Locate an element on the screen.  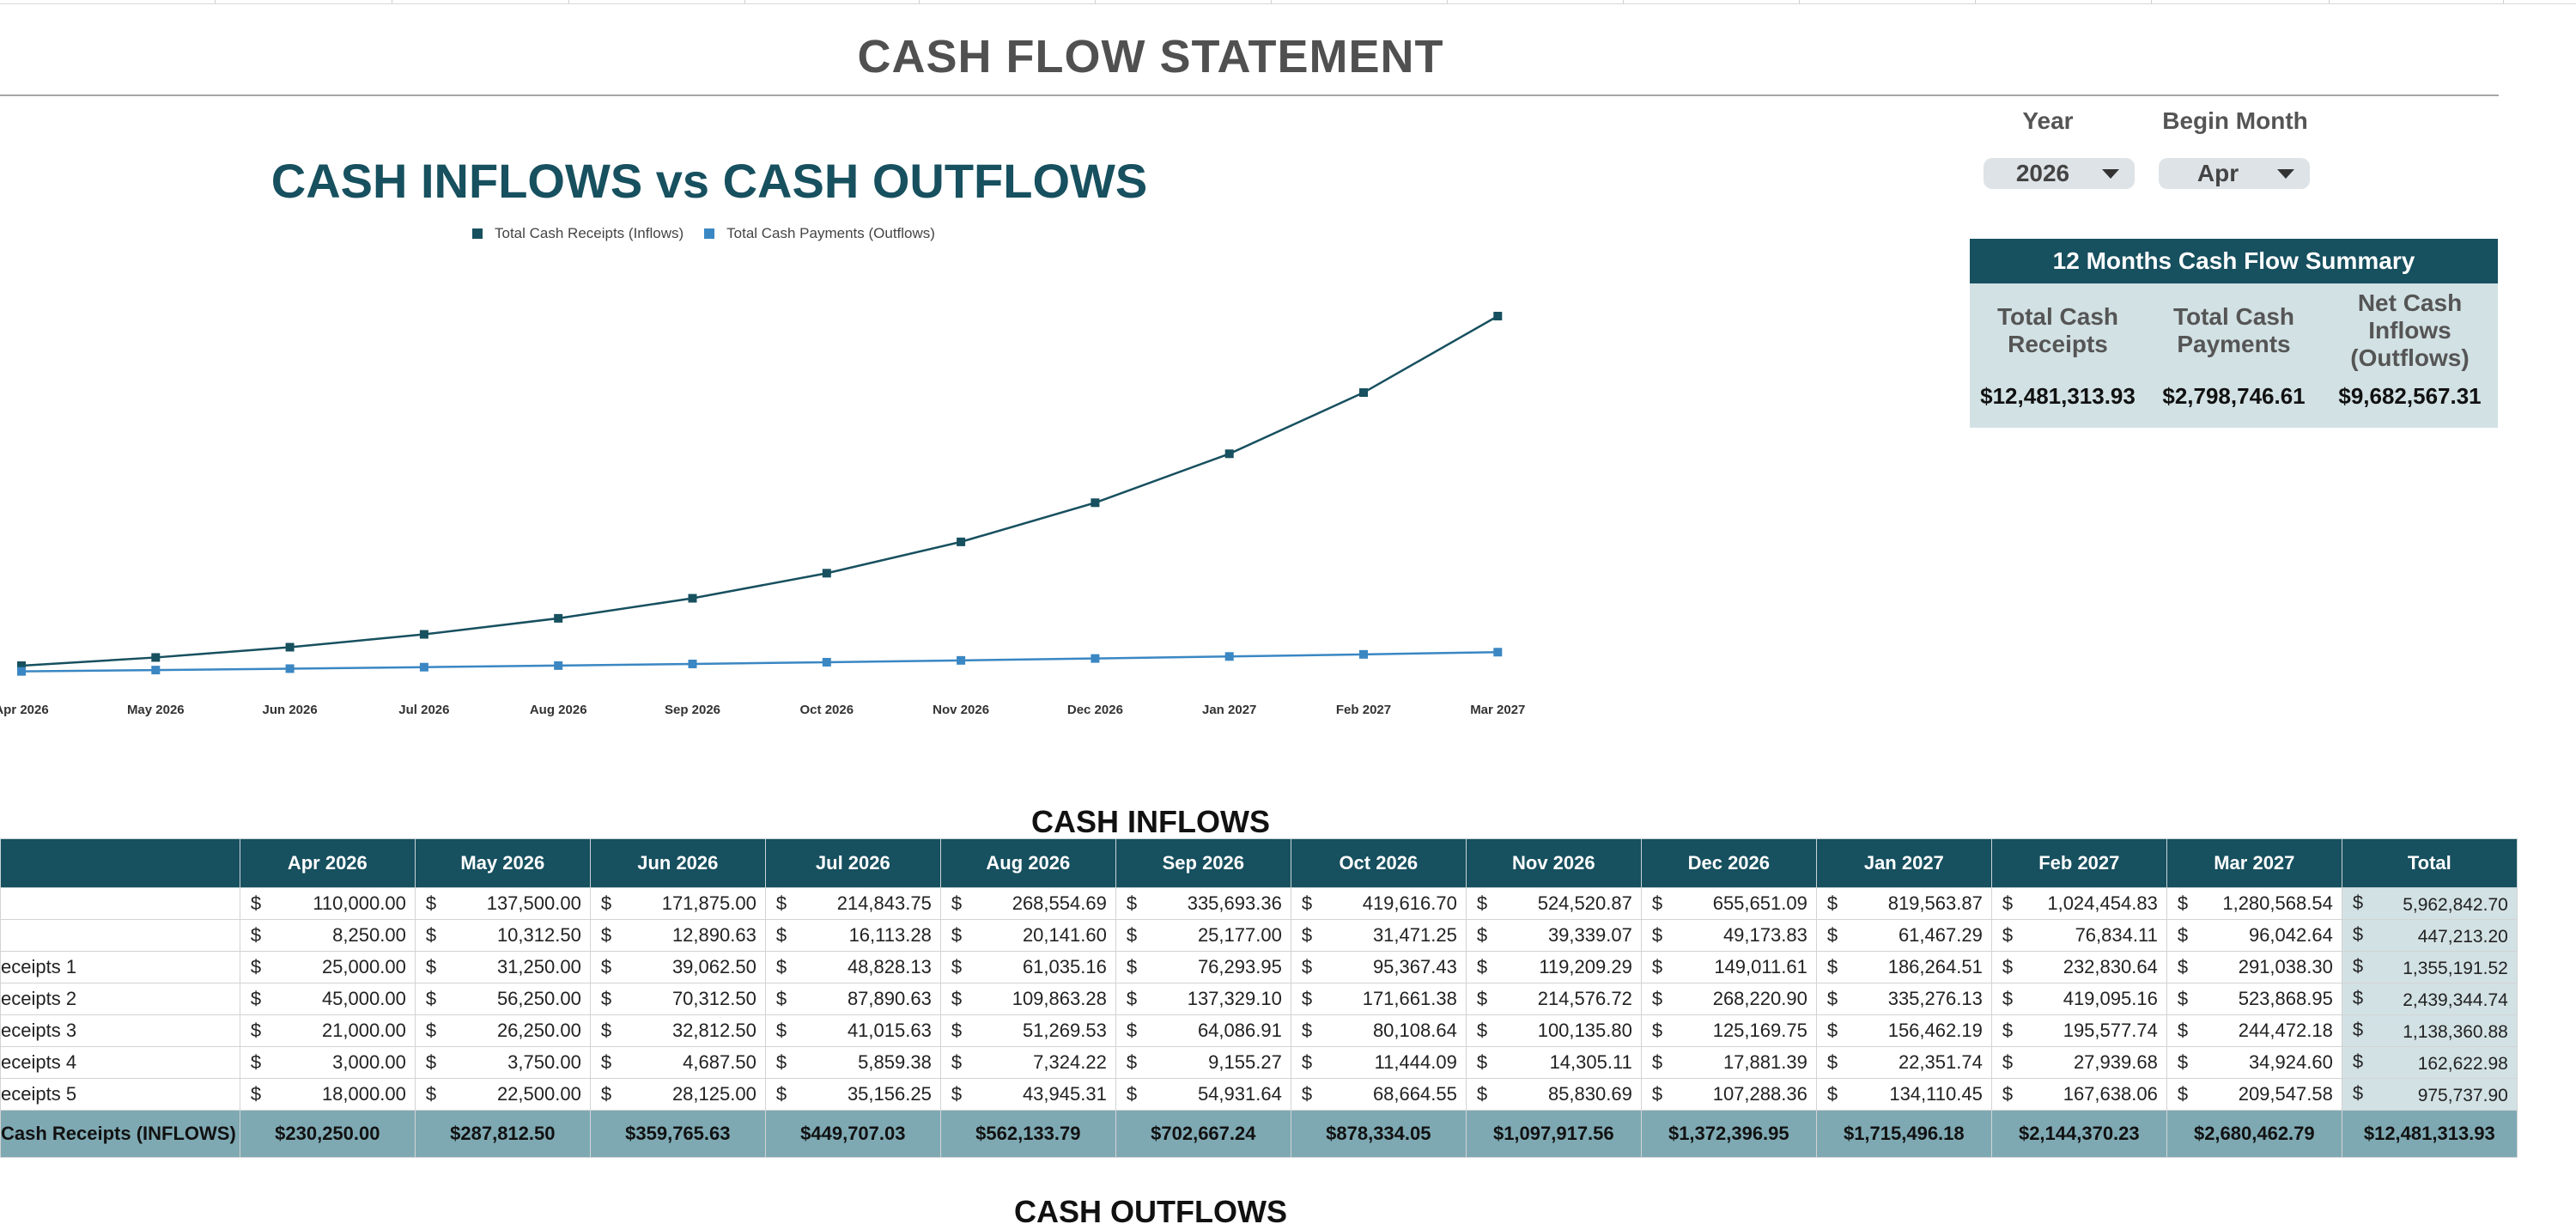
amount-cell: $22,351.74 is located at coordinates (1903, 1062).